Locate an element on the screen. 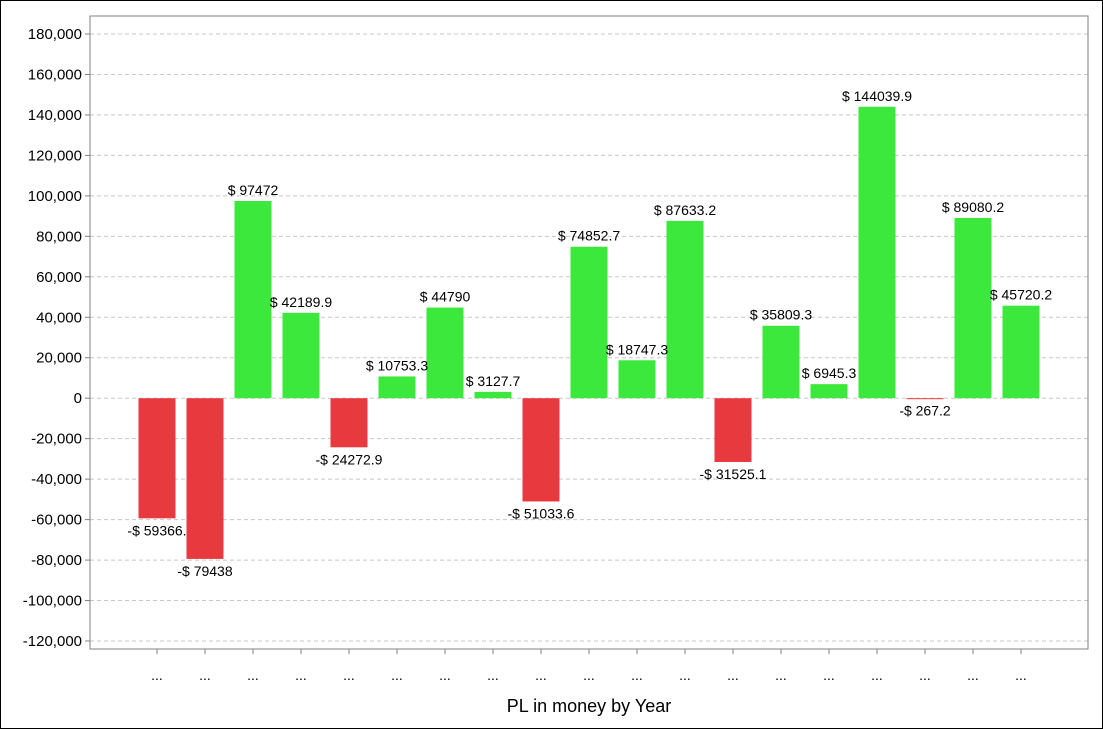 The image size is (1103, 729). data-label: $ 44790 is located at coordinates (445, 297).